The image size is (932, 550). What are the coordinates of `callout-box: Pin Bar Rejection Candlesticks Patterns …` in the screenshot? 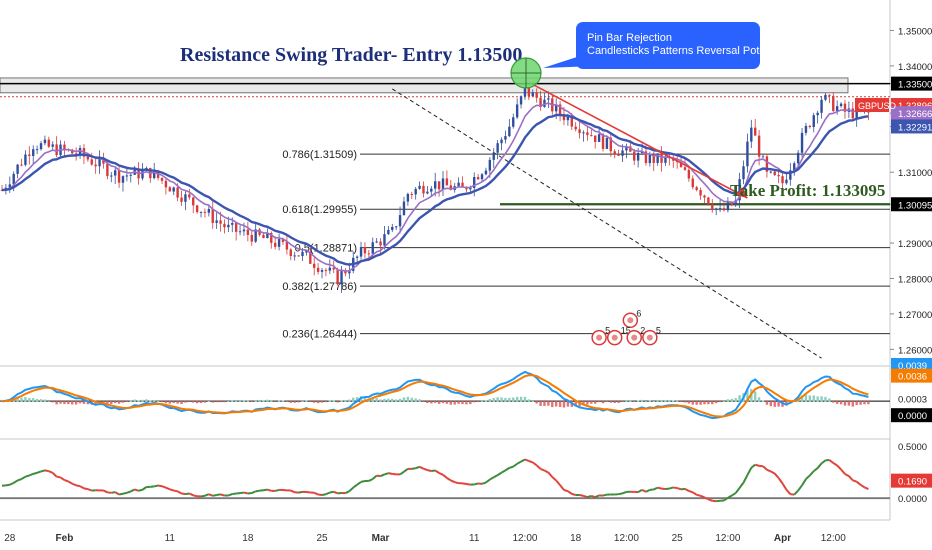 It's located at (664, 45).